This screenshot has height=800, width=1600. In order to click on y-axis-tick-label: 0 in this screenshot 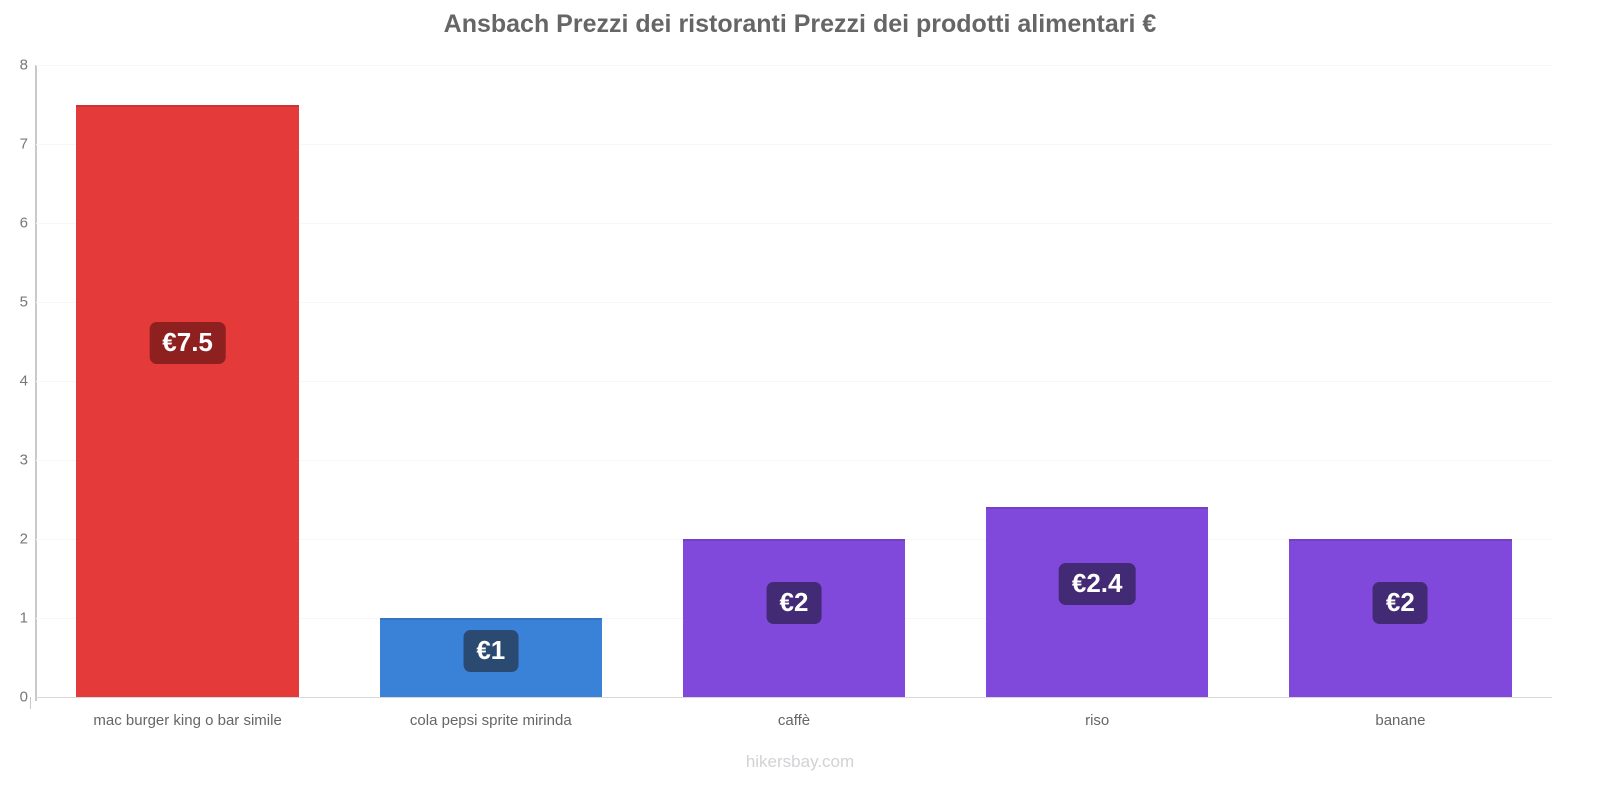, I will do `click(23, 697)`.